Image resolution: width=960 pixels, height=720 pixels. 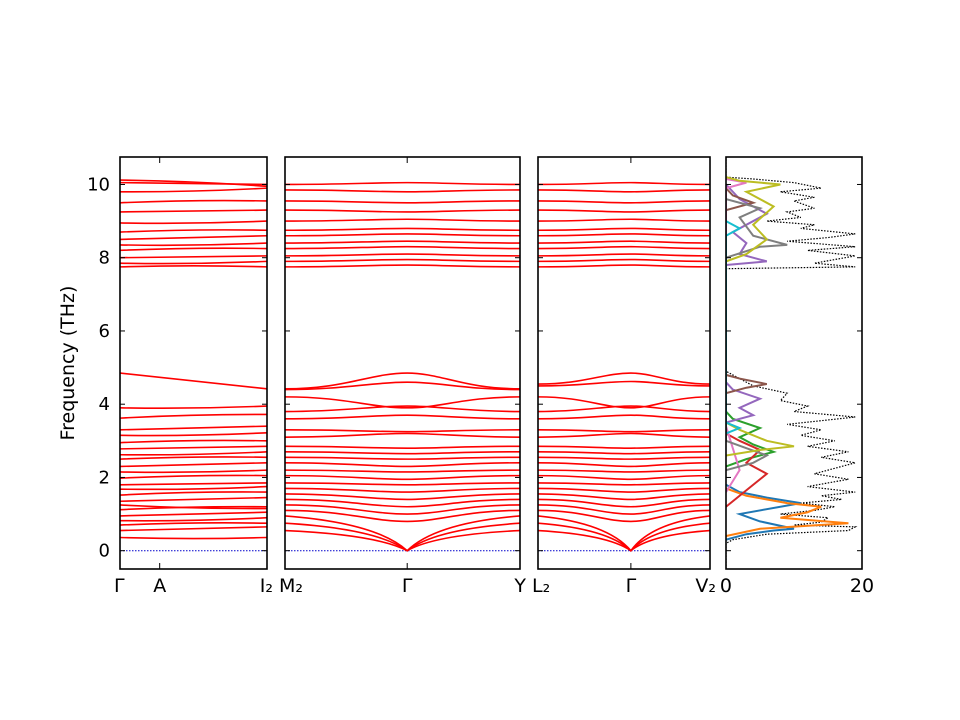 I want to click on y-tick-label: 8, so click(x=104, y=258).